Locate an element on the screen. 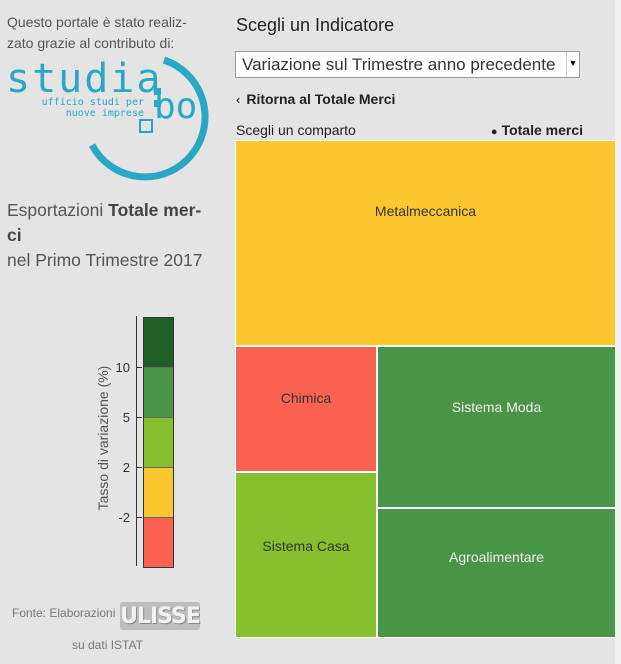 This screenshot has width=621, height=664. legend-tick-label: 5 is located at coordinates (126, 417).